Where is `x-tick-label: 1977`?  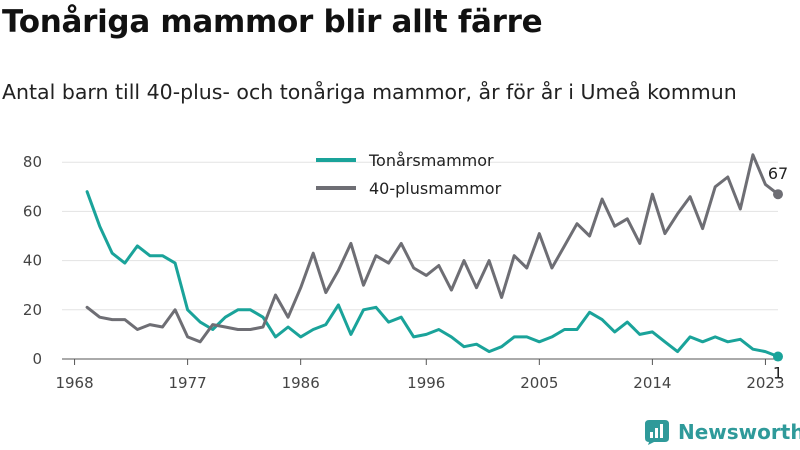 x-tick-label: 1977 is located at coordinates (188, 383).